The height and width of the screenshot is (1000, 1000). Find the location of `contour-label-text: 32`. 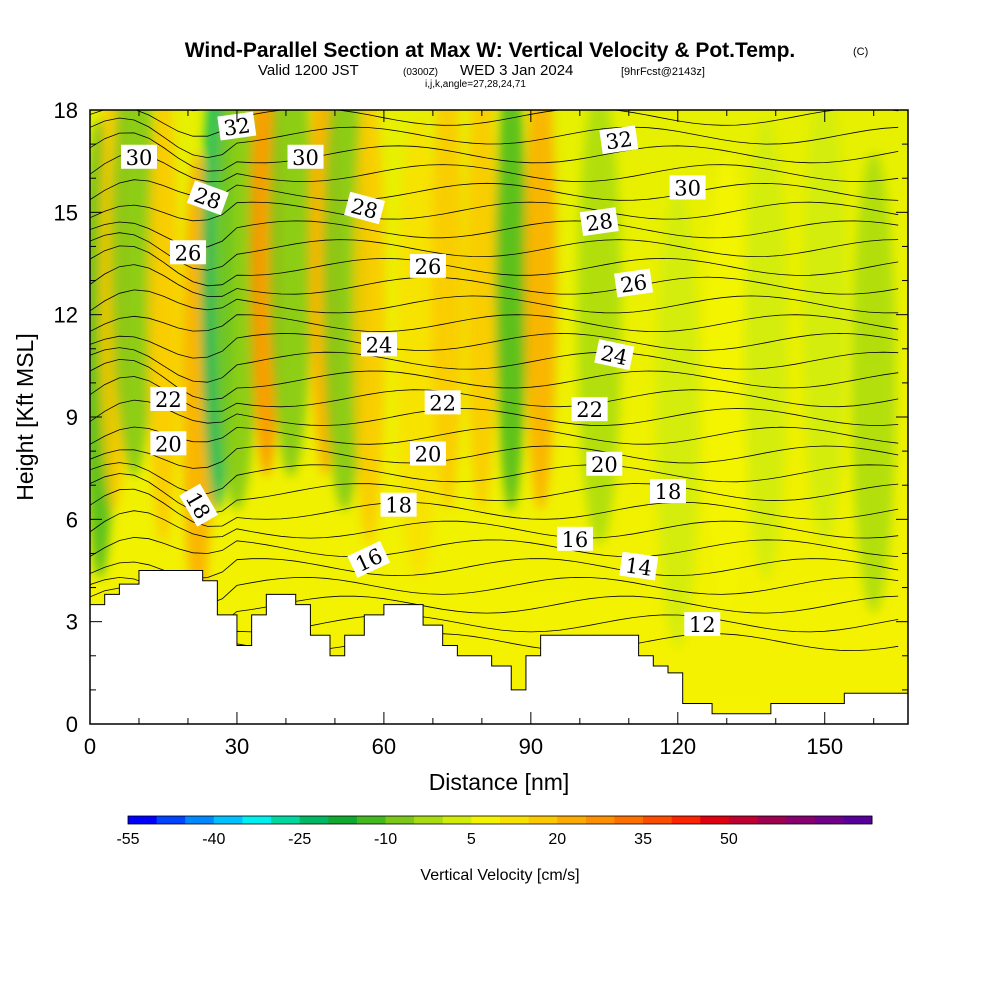

contour-label-text: 32 is located at coordinates (619, 140).